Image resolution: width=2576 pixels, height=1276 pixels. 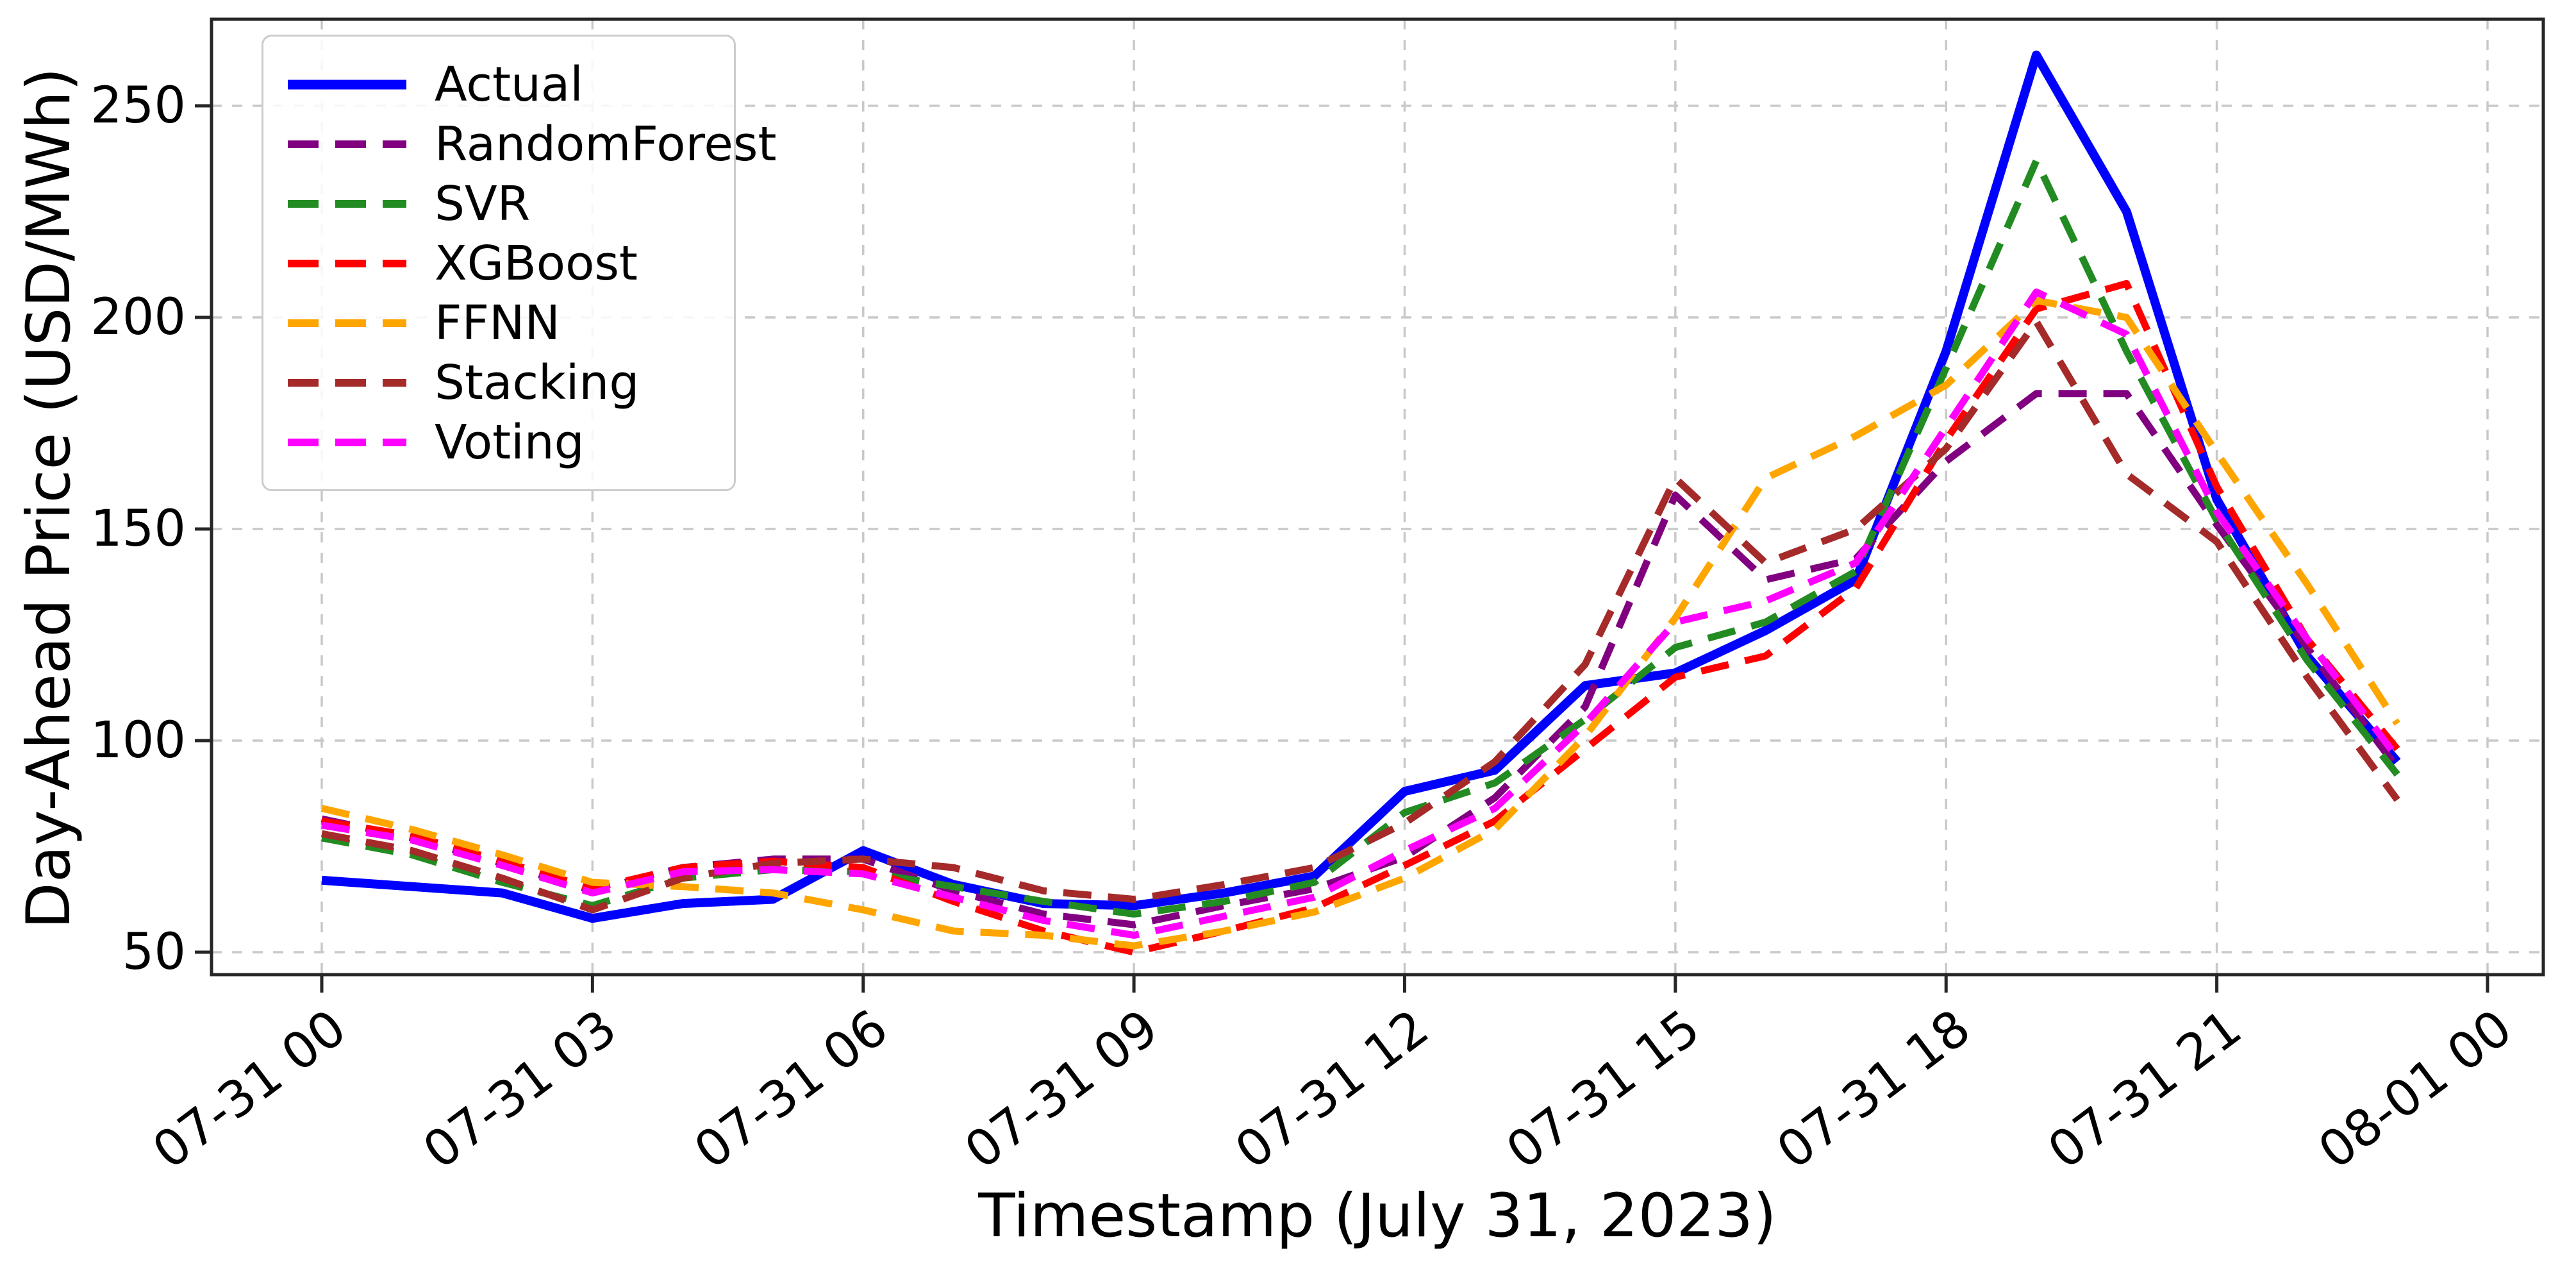 What do you see at coordinates (347, 84) in the screenshot?
I see `legend-swatch-actual` at bounding box center [347, 84].